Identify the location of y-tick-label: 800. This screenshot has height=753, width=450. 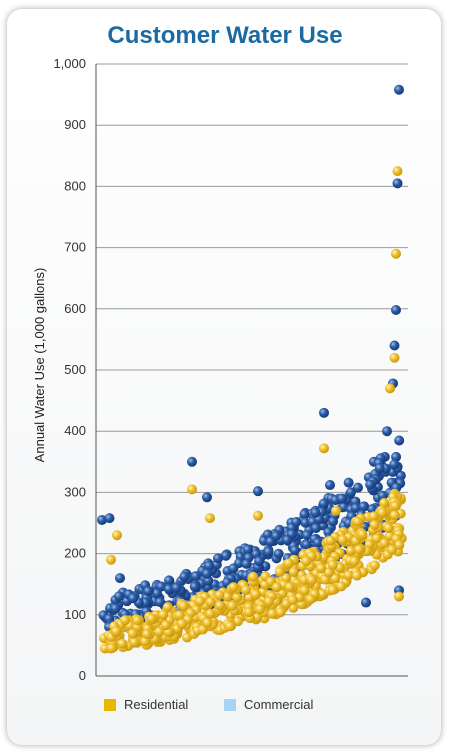
(75, 185).